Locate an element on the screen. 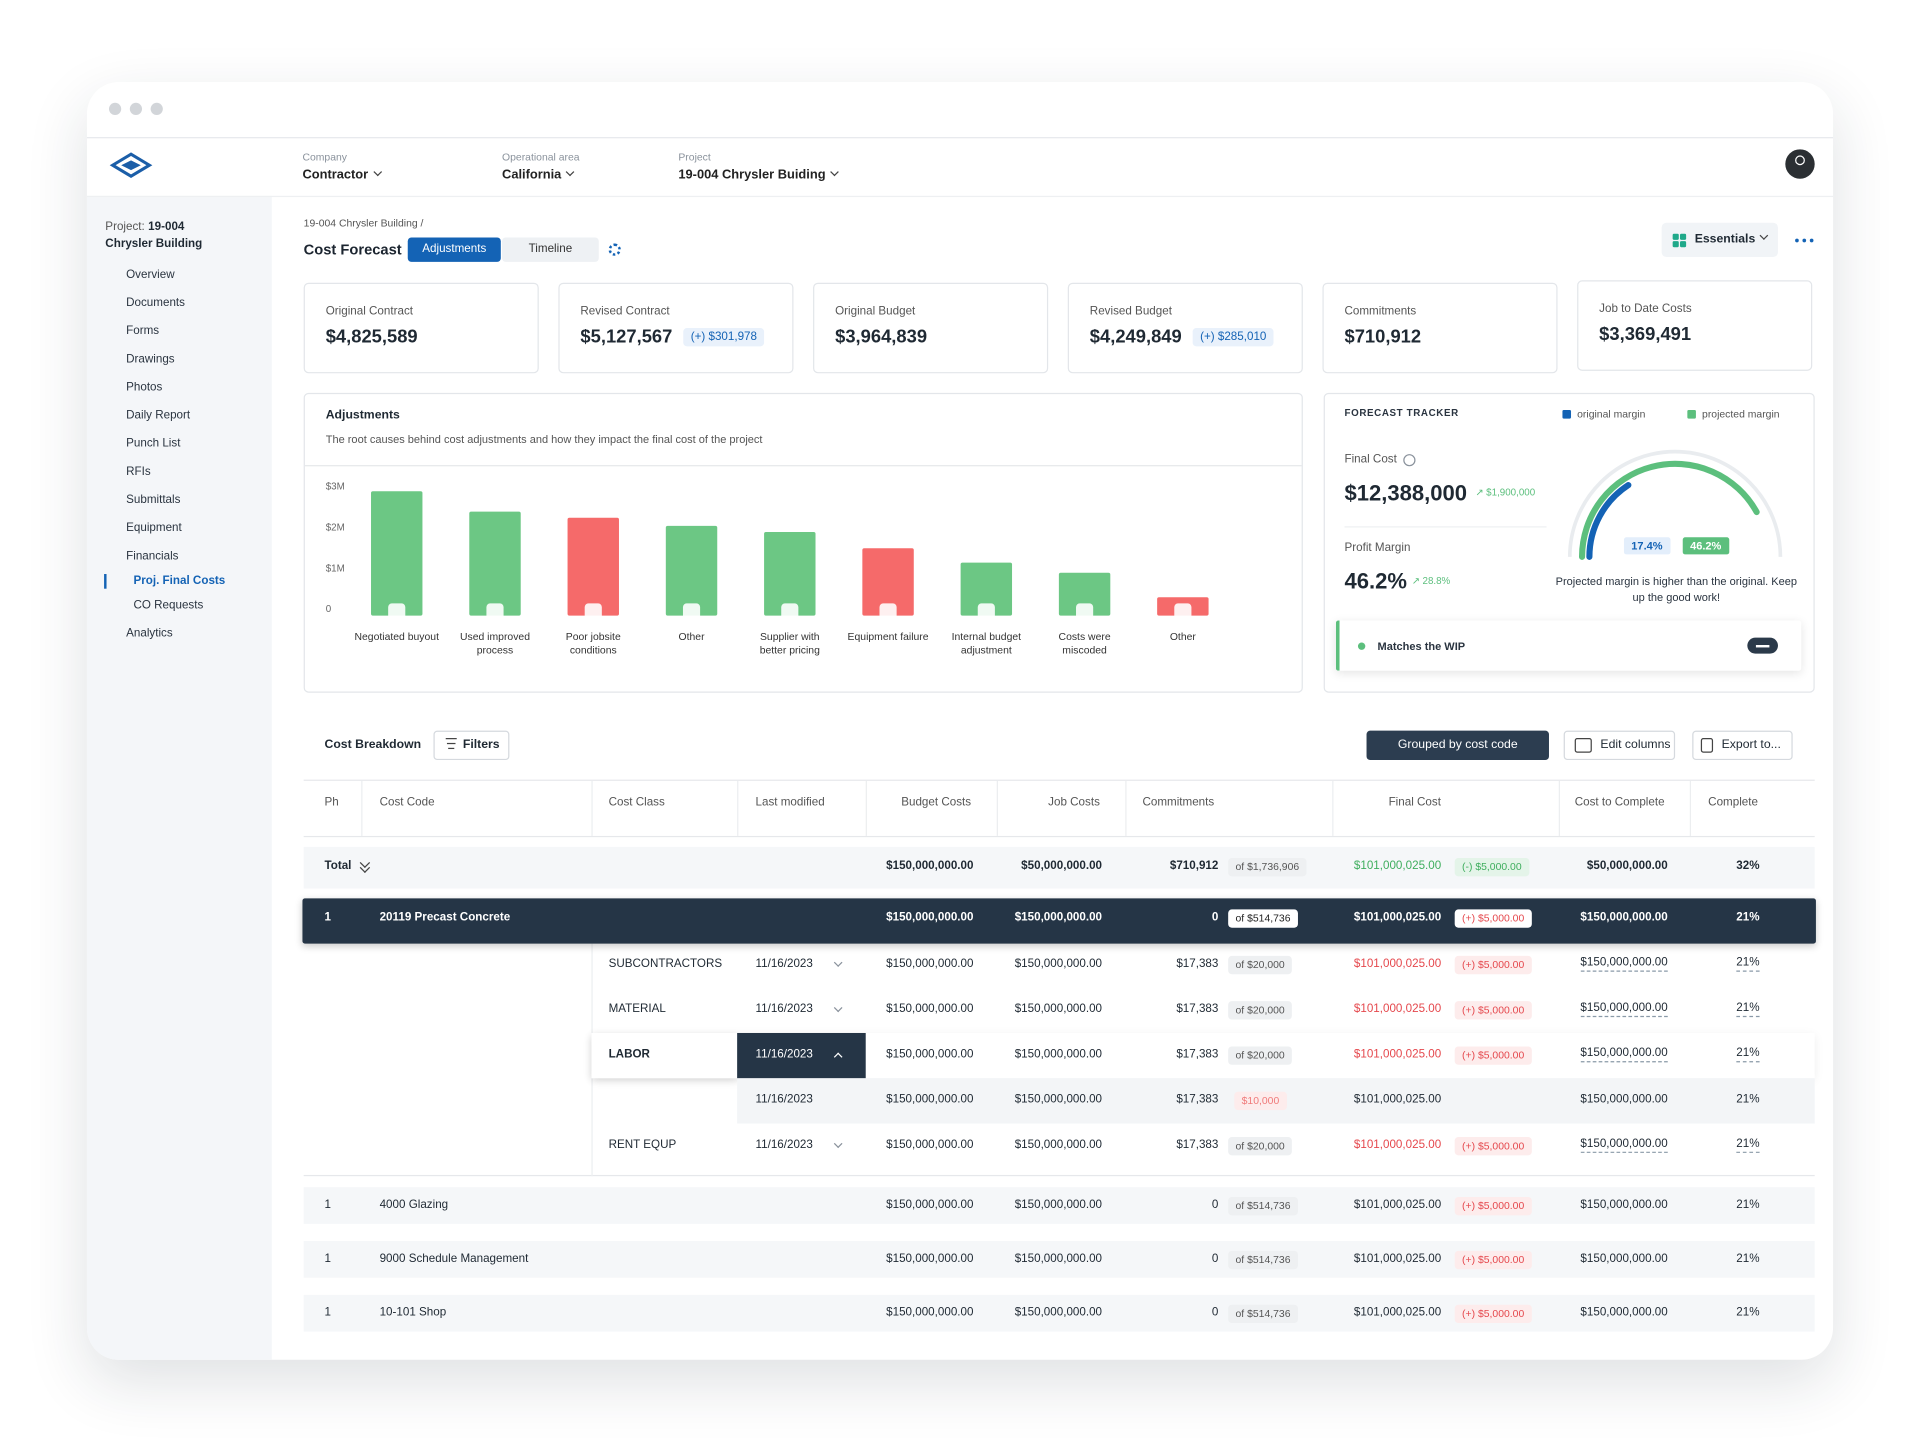 The height and width of the screenshot is (1454, 1920). gauge-arc is located at coordinates (1609, 521).